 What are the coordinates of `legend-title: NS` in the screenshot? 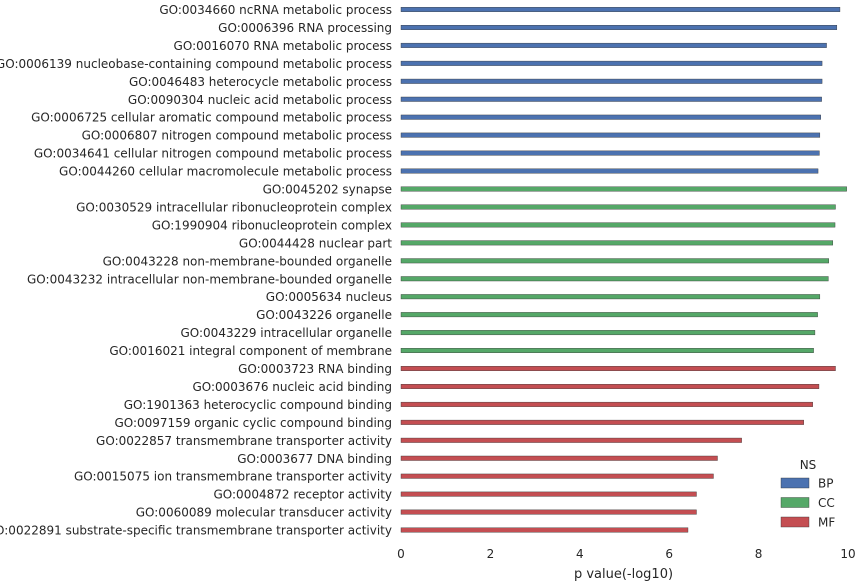 It's located at (808, 465).